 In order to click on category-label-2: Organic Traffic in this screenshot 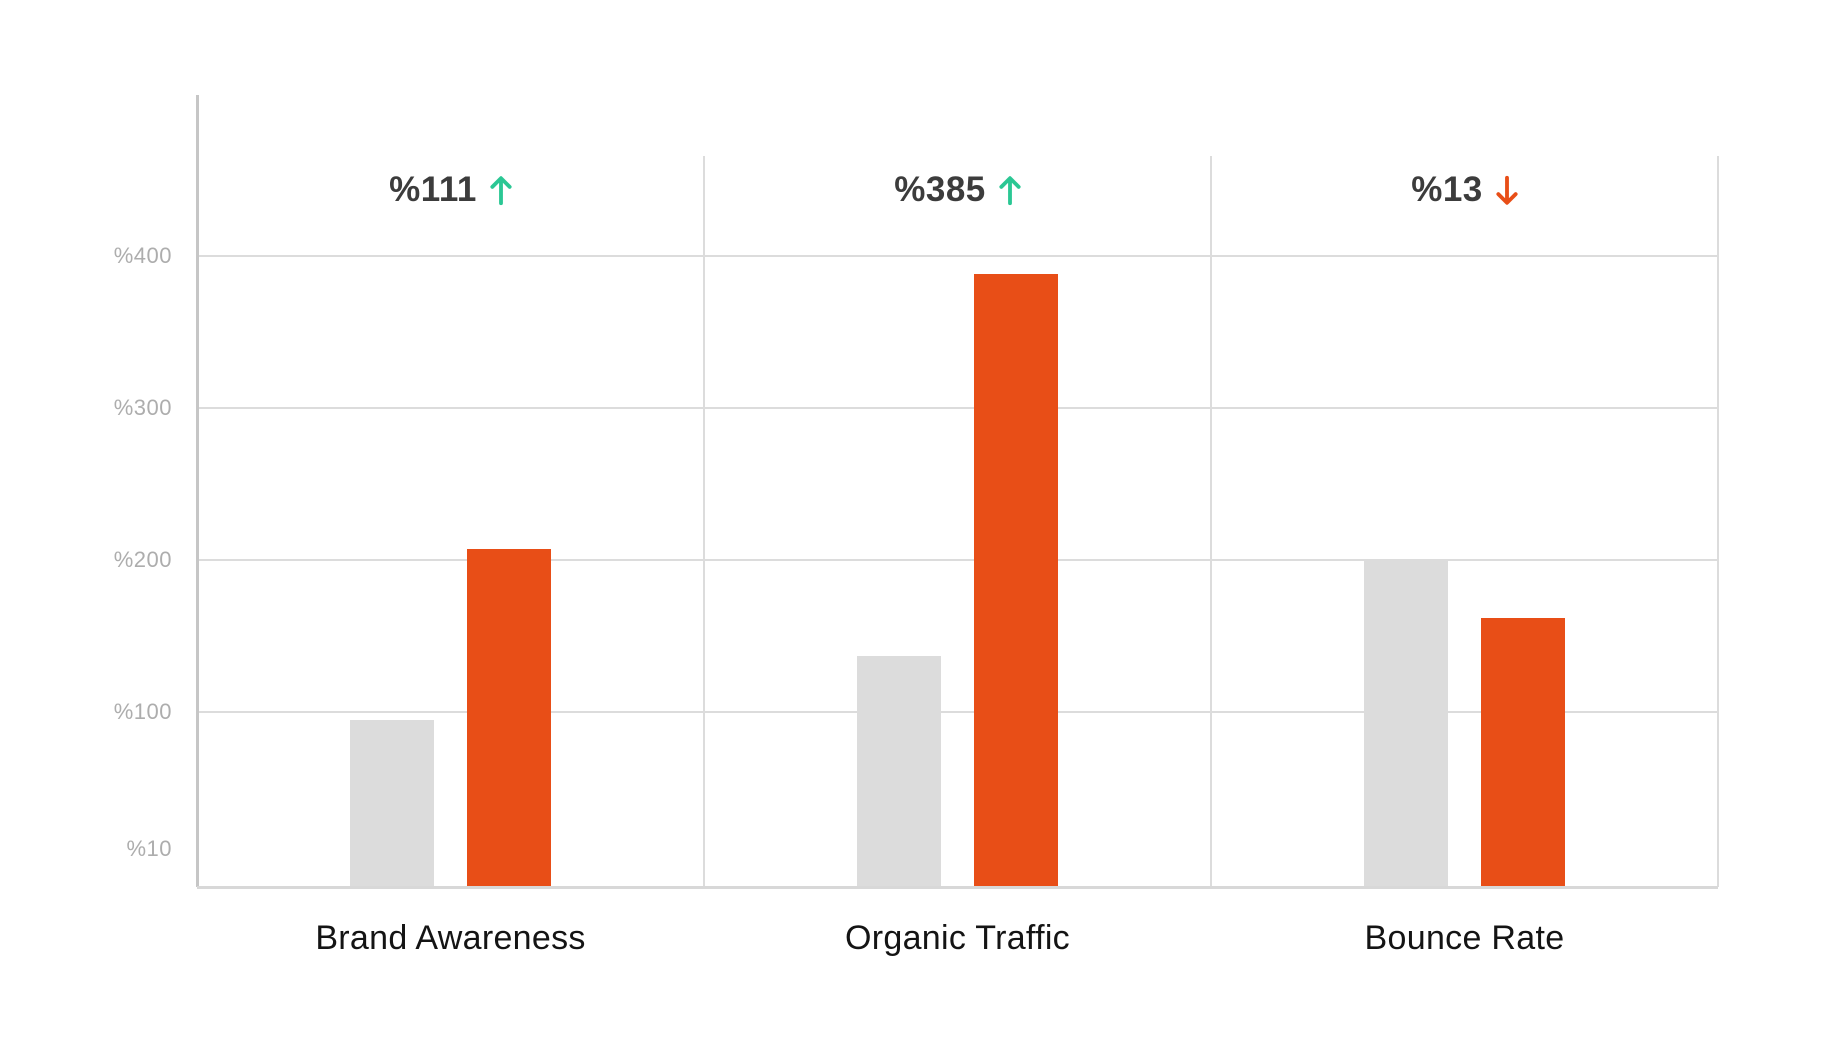, I will do `click(957, 938)`.